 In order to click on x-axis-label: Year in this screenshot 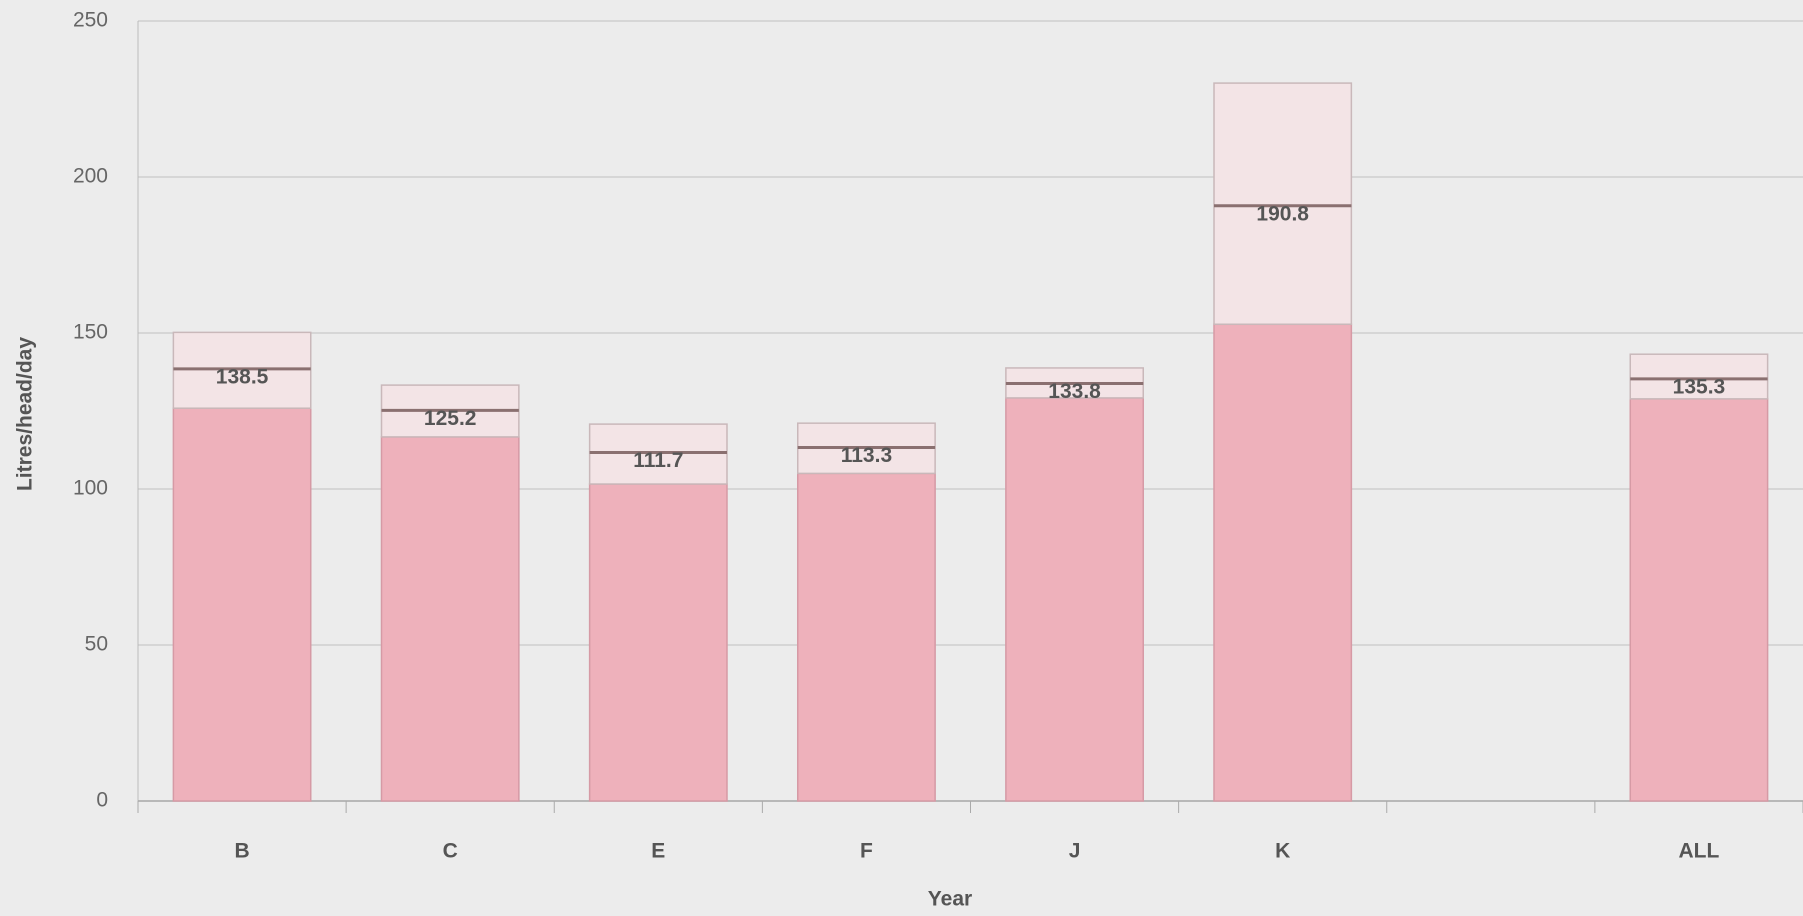, I will do `click(950, 899)`.